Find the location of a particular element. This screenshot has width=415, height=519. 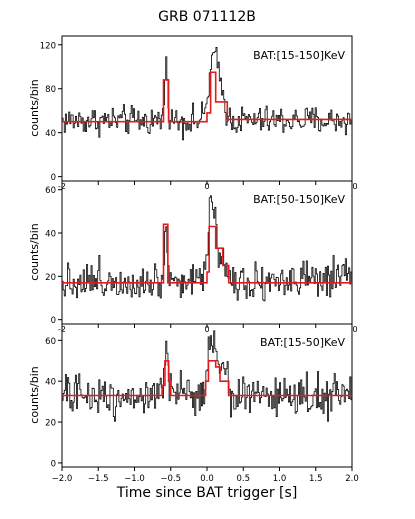

y-tick-label: 120 is located at coordinates (48, 46).